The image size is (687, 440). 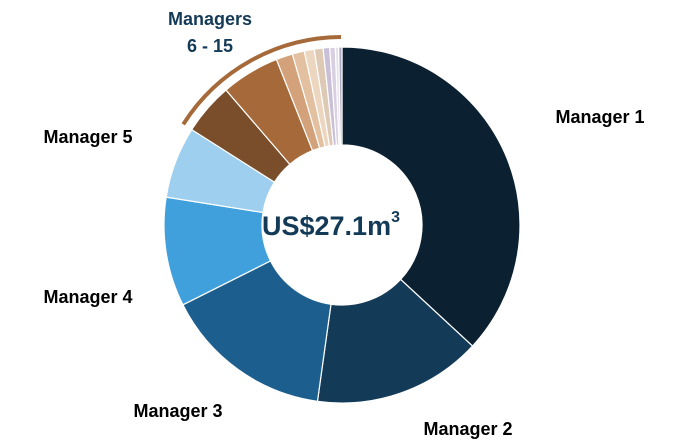 What do you see at coordinates (261, 80) in the screenshot?
I see `group-bracket` at bounding box center [261, 80].